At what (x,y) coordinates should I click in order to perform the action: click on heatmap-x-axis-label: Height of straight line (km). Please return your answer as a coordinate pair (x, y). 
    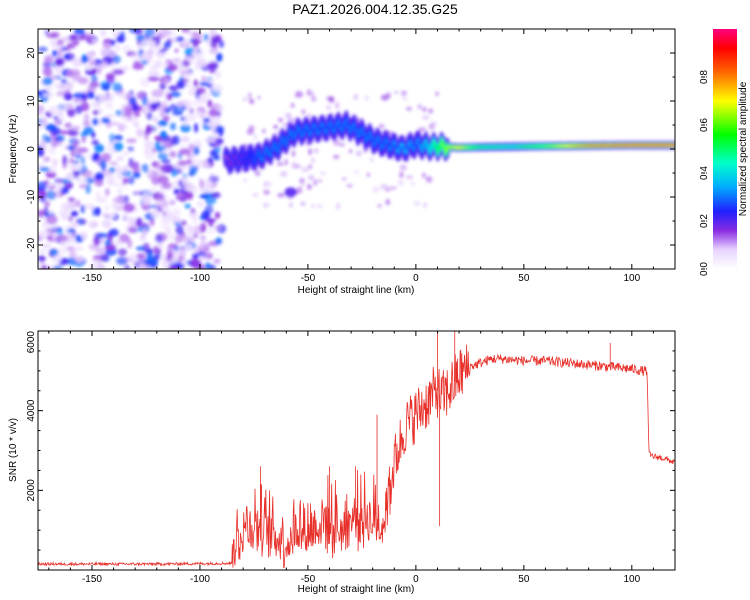
    Looking at the image, I should click on (356, 290).